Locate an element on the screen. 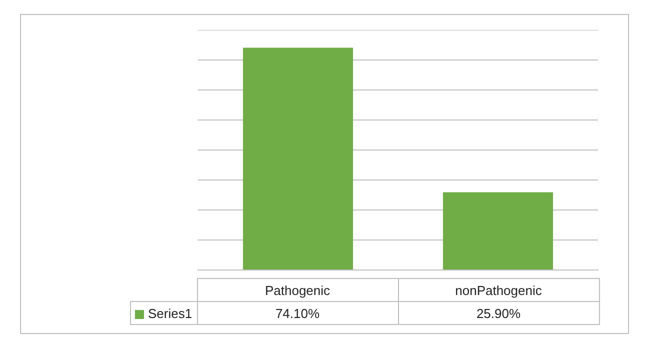  data-label: 74.10% is located at coordinates (297, 313).